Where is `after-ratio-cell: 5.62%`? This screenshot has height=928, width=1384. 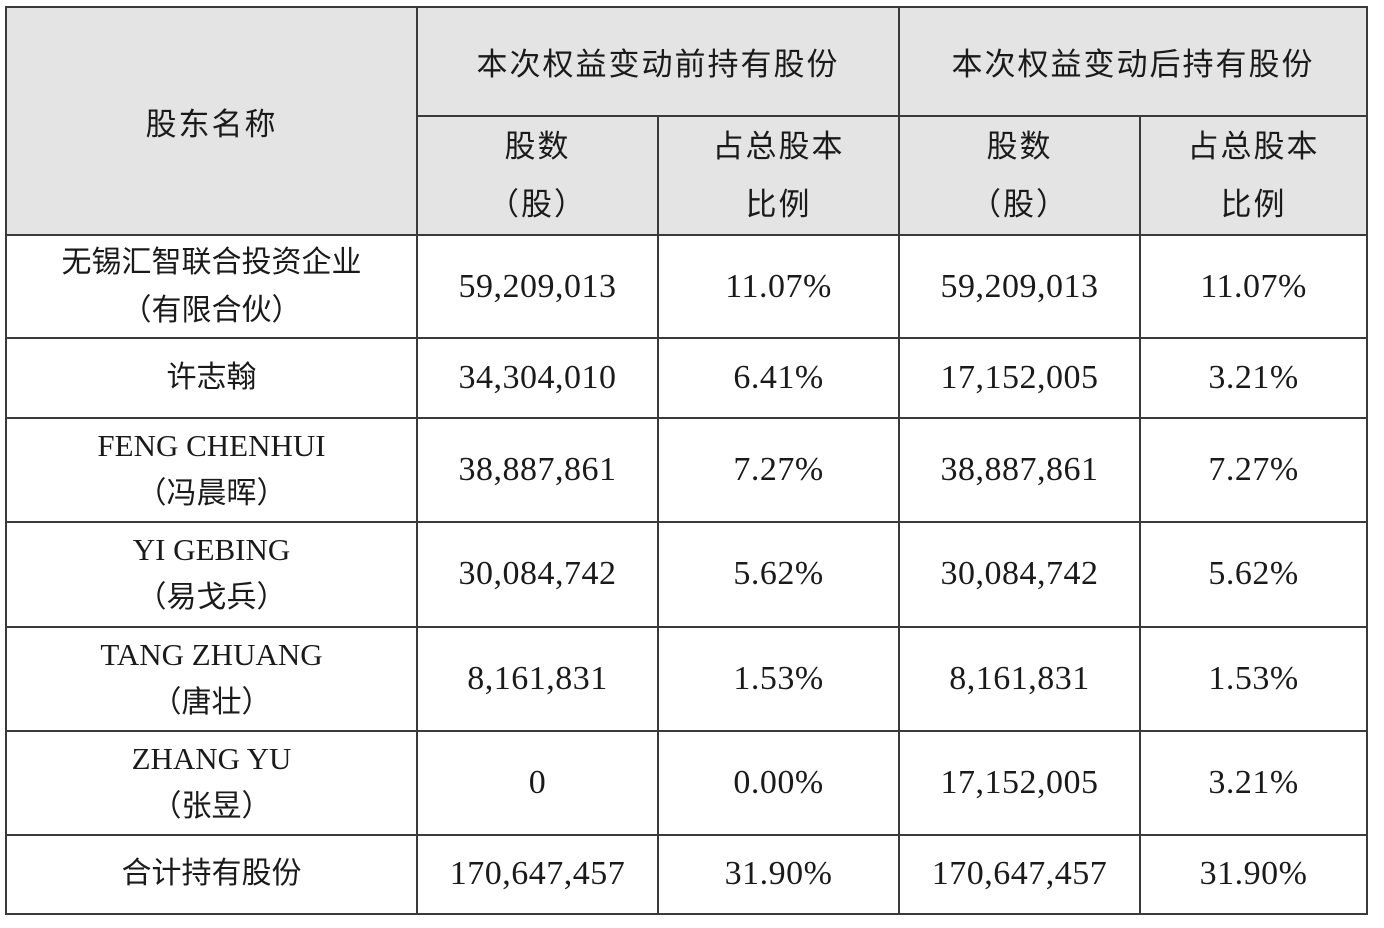 after-ratio-cell: 5.62% is located at coordinates (1253, 574).